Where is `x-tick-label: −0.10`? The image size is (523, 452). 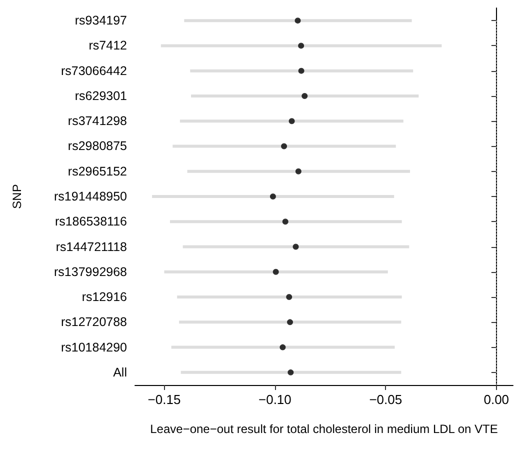
x-tick-label: −0.10 is located at coordinates (275, 399).